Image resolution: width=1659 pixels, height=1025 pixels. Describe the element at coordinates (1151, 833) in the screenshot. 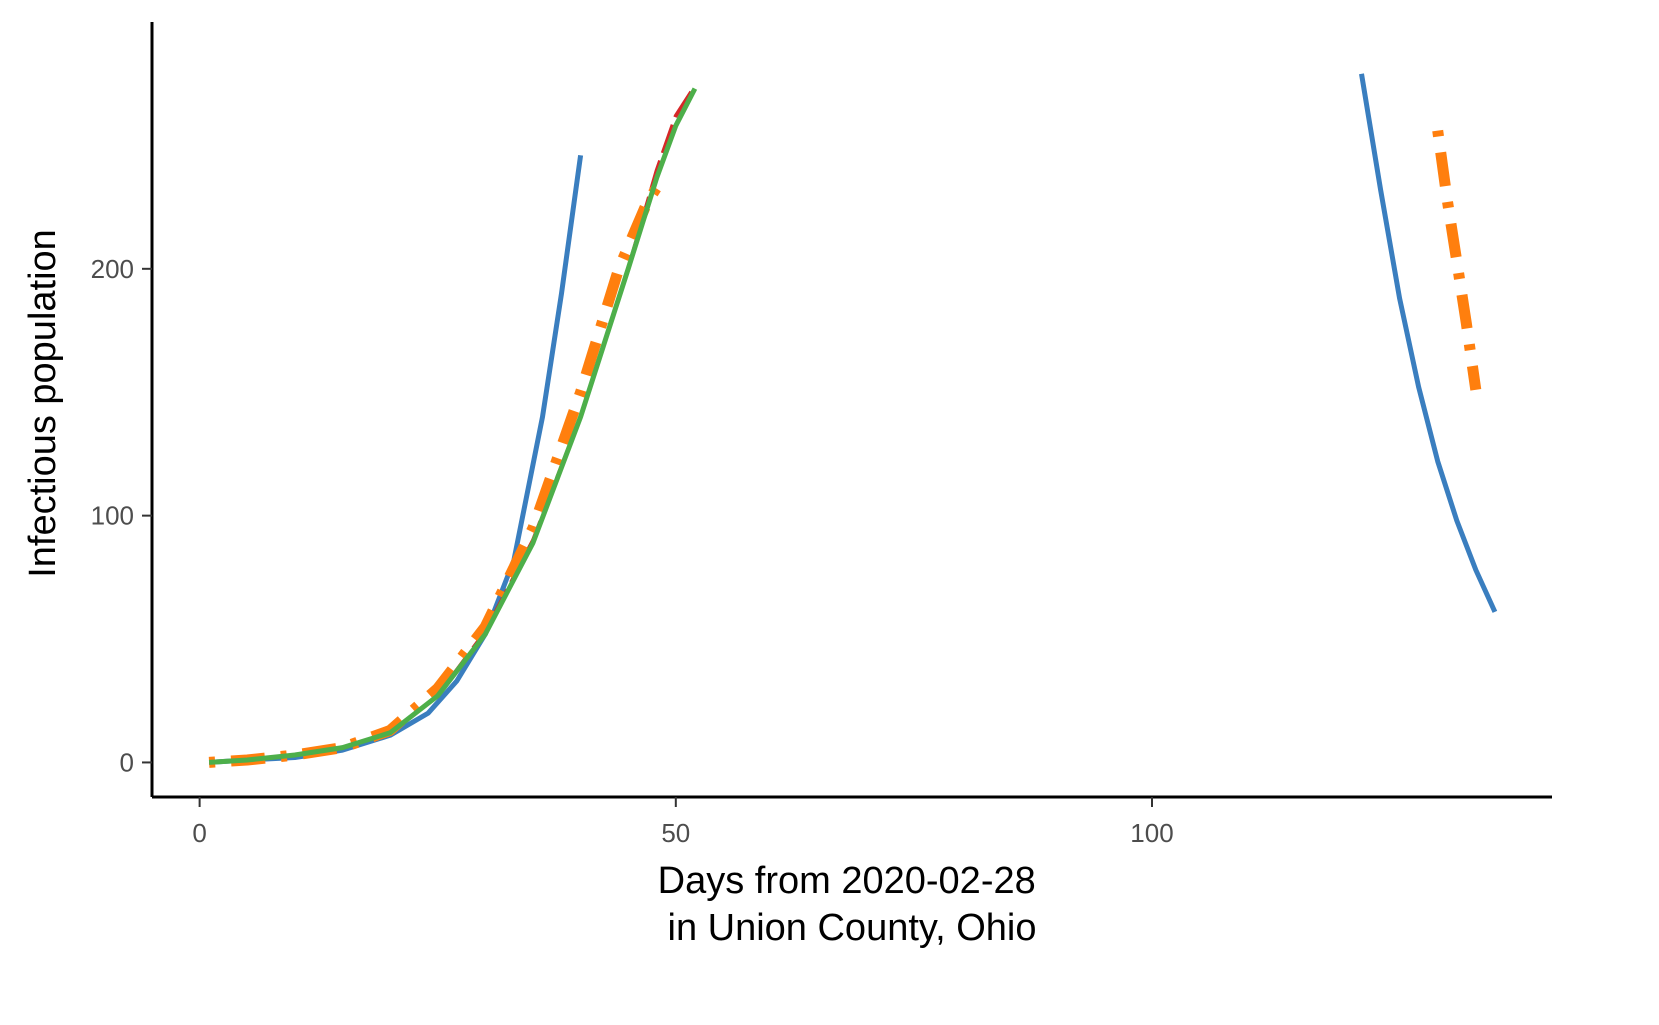

I see `x-tick-label: 100` at that location.